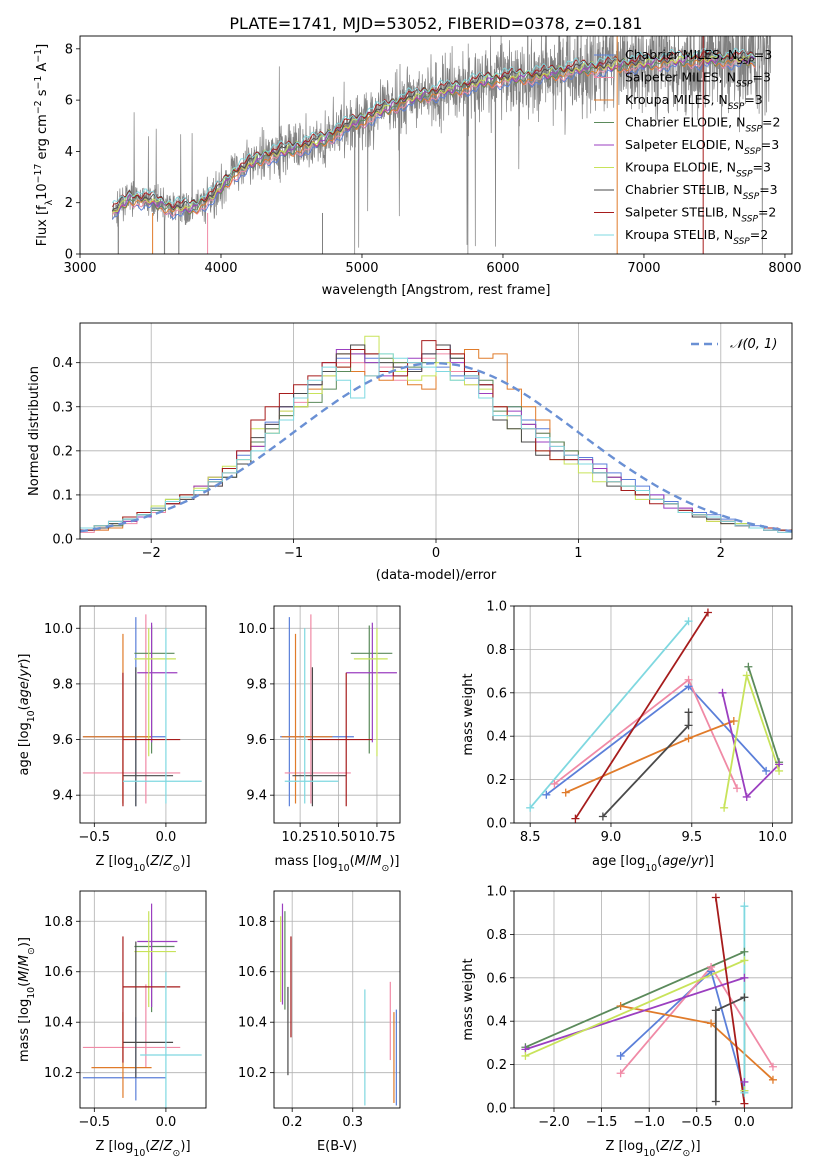  Describe the element at coordinates (685, 122) in the screenshot. I see `legend-label-text: Chabrier ELODIE, N` at that location.